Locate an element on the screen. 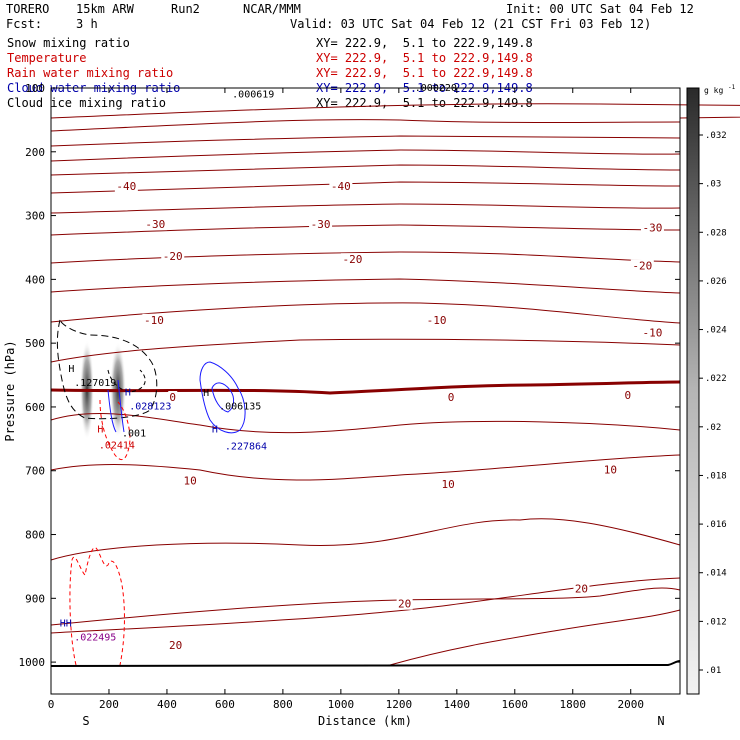 This screenshot has width=740, height=740. y-tick-label: 1000 is located at coordinates (32, 662).